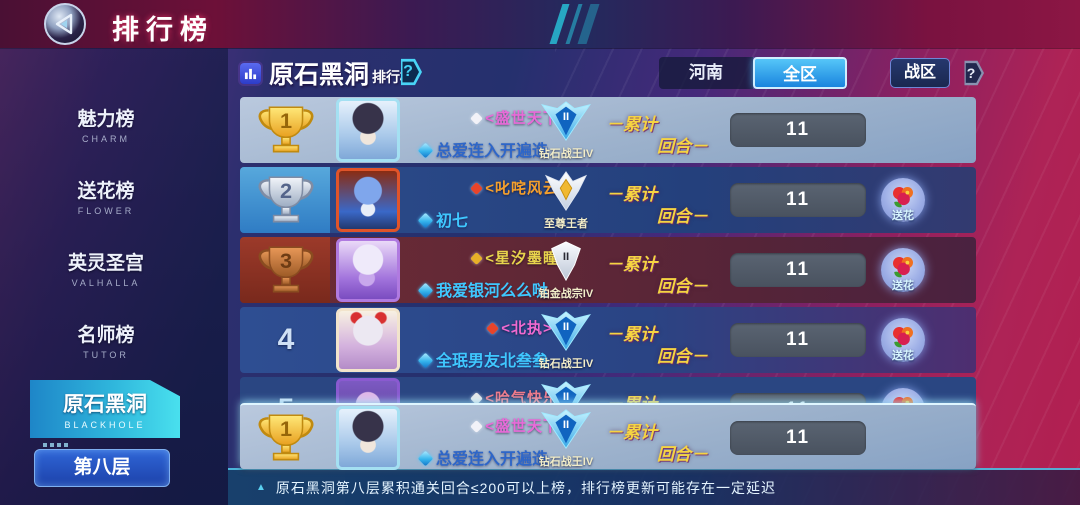 The width and height of the screenshot is (1080, 505). I want to click on rank-cell: 2 2, so click(286, 200).